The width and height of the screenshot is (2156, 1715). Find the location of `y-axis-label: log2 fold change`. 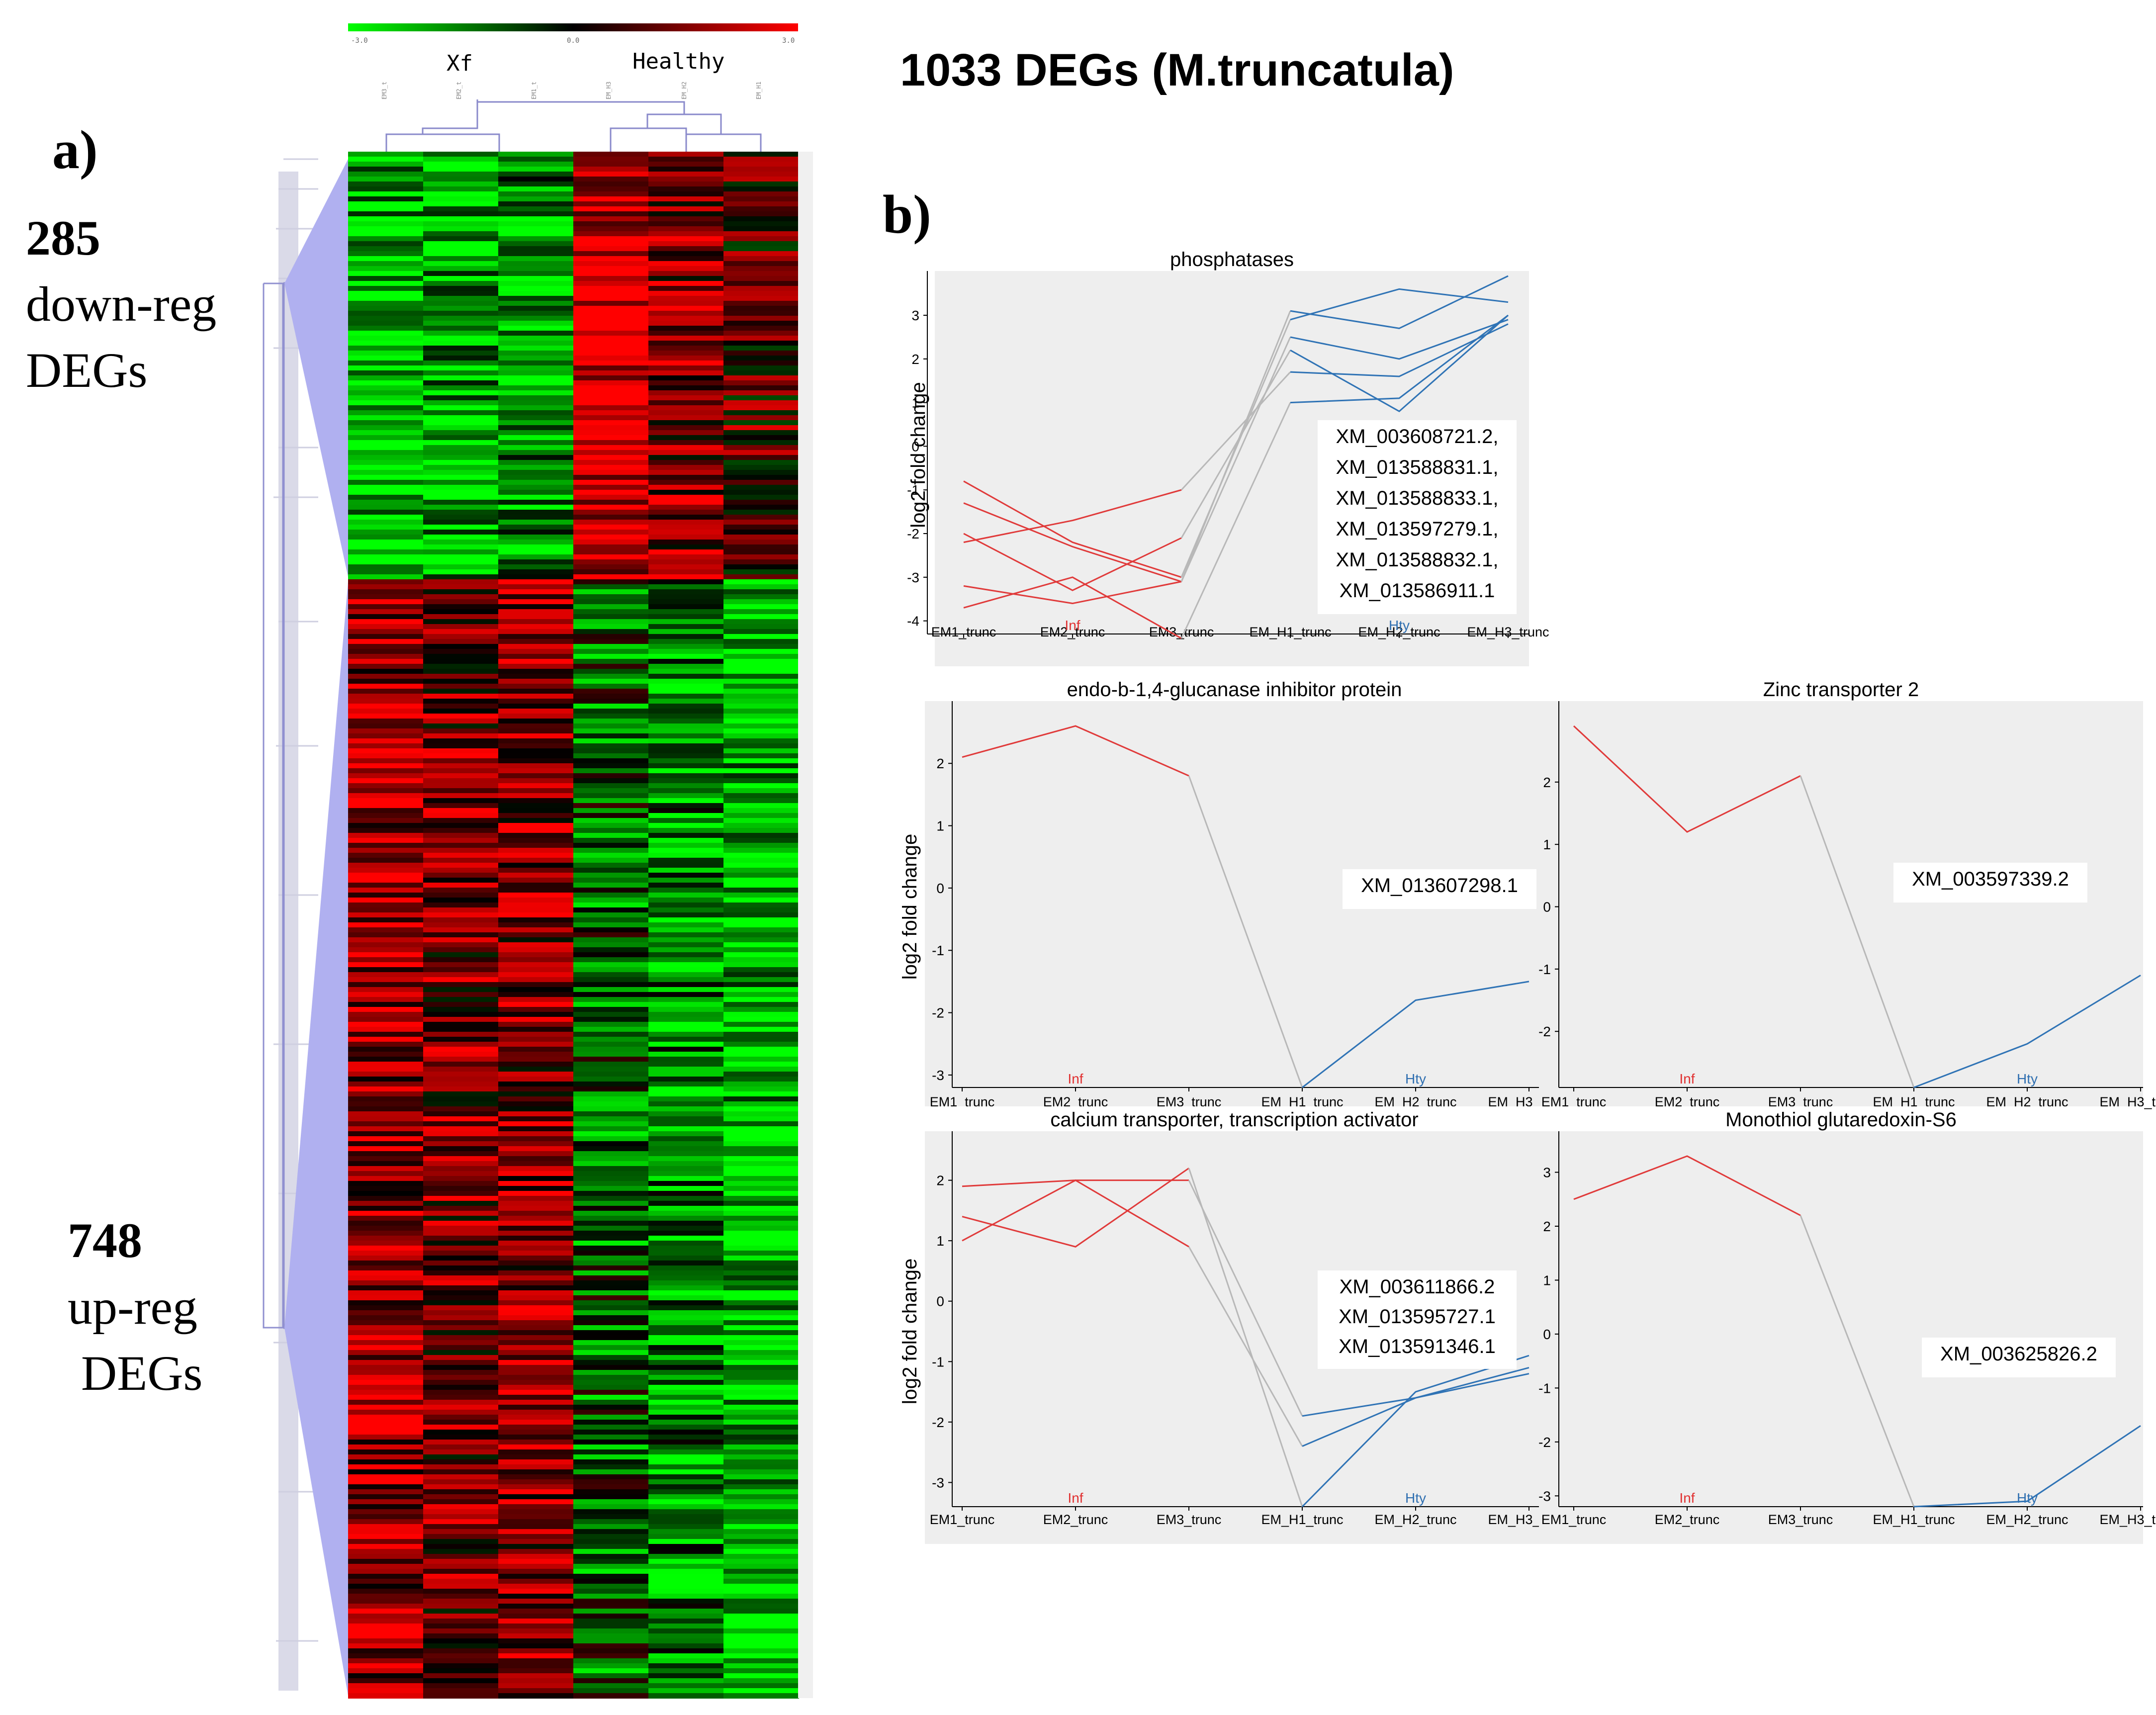

y-axis-label: log2 fold change is located at coordinates (918, 455).